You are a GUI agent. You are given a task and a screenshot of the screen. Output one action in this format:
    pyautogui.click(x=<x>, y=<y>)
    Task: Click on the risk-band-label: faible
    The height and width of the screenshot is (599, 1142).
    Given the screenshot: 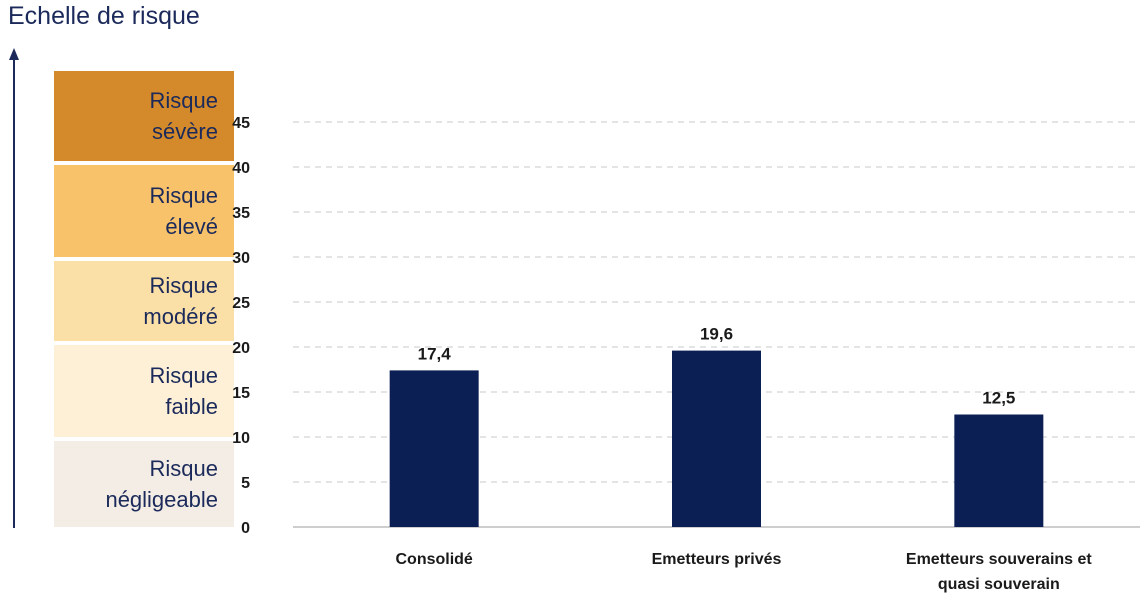 What is the action you would take?
    pyautogui.click(x=191, y=406)
    